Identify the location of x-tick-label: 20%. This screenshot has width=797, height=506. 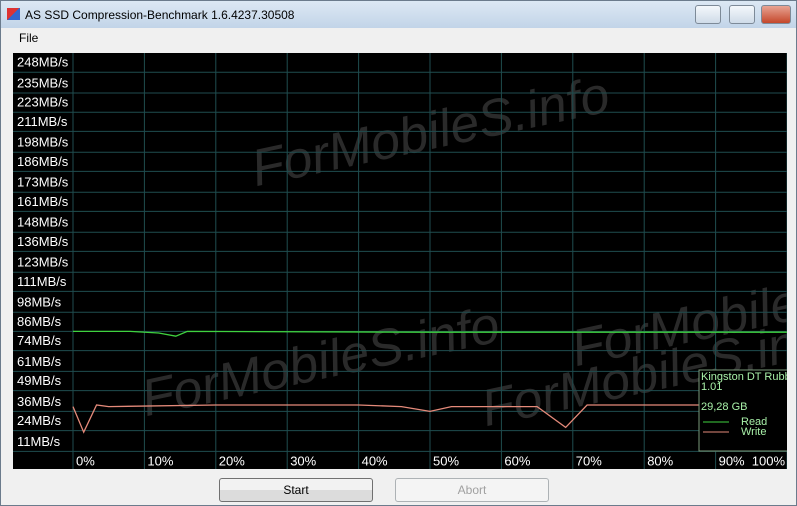
(232, 460).